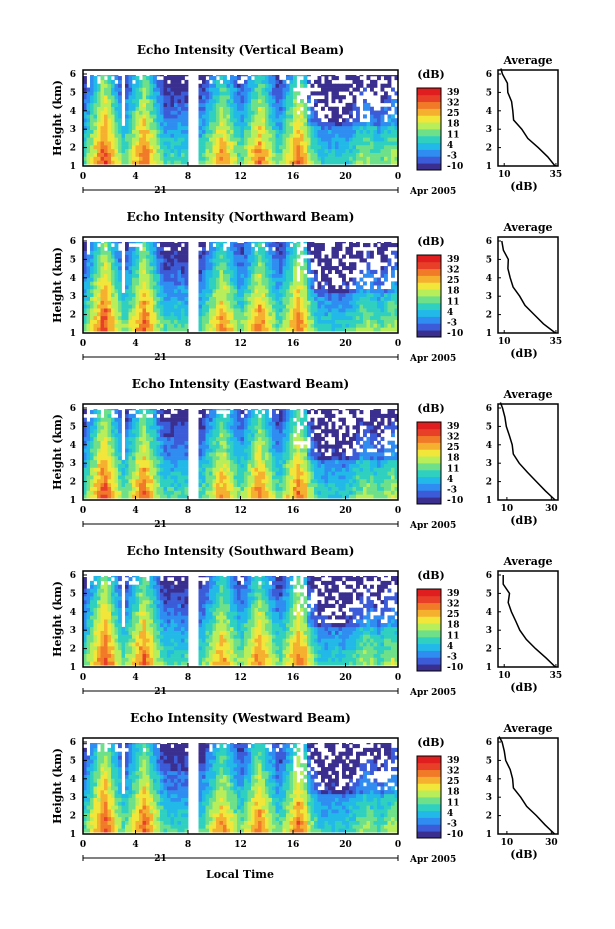 The image size is (615, 929). Describe the element at coordinates (241, 217) in the screenshot. I see `panel-title: Echo Intensity (Northward Beam)` at that location.